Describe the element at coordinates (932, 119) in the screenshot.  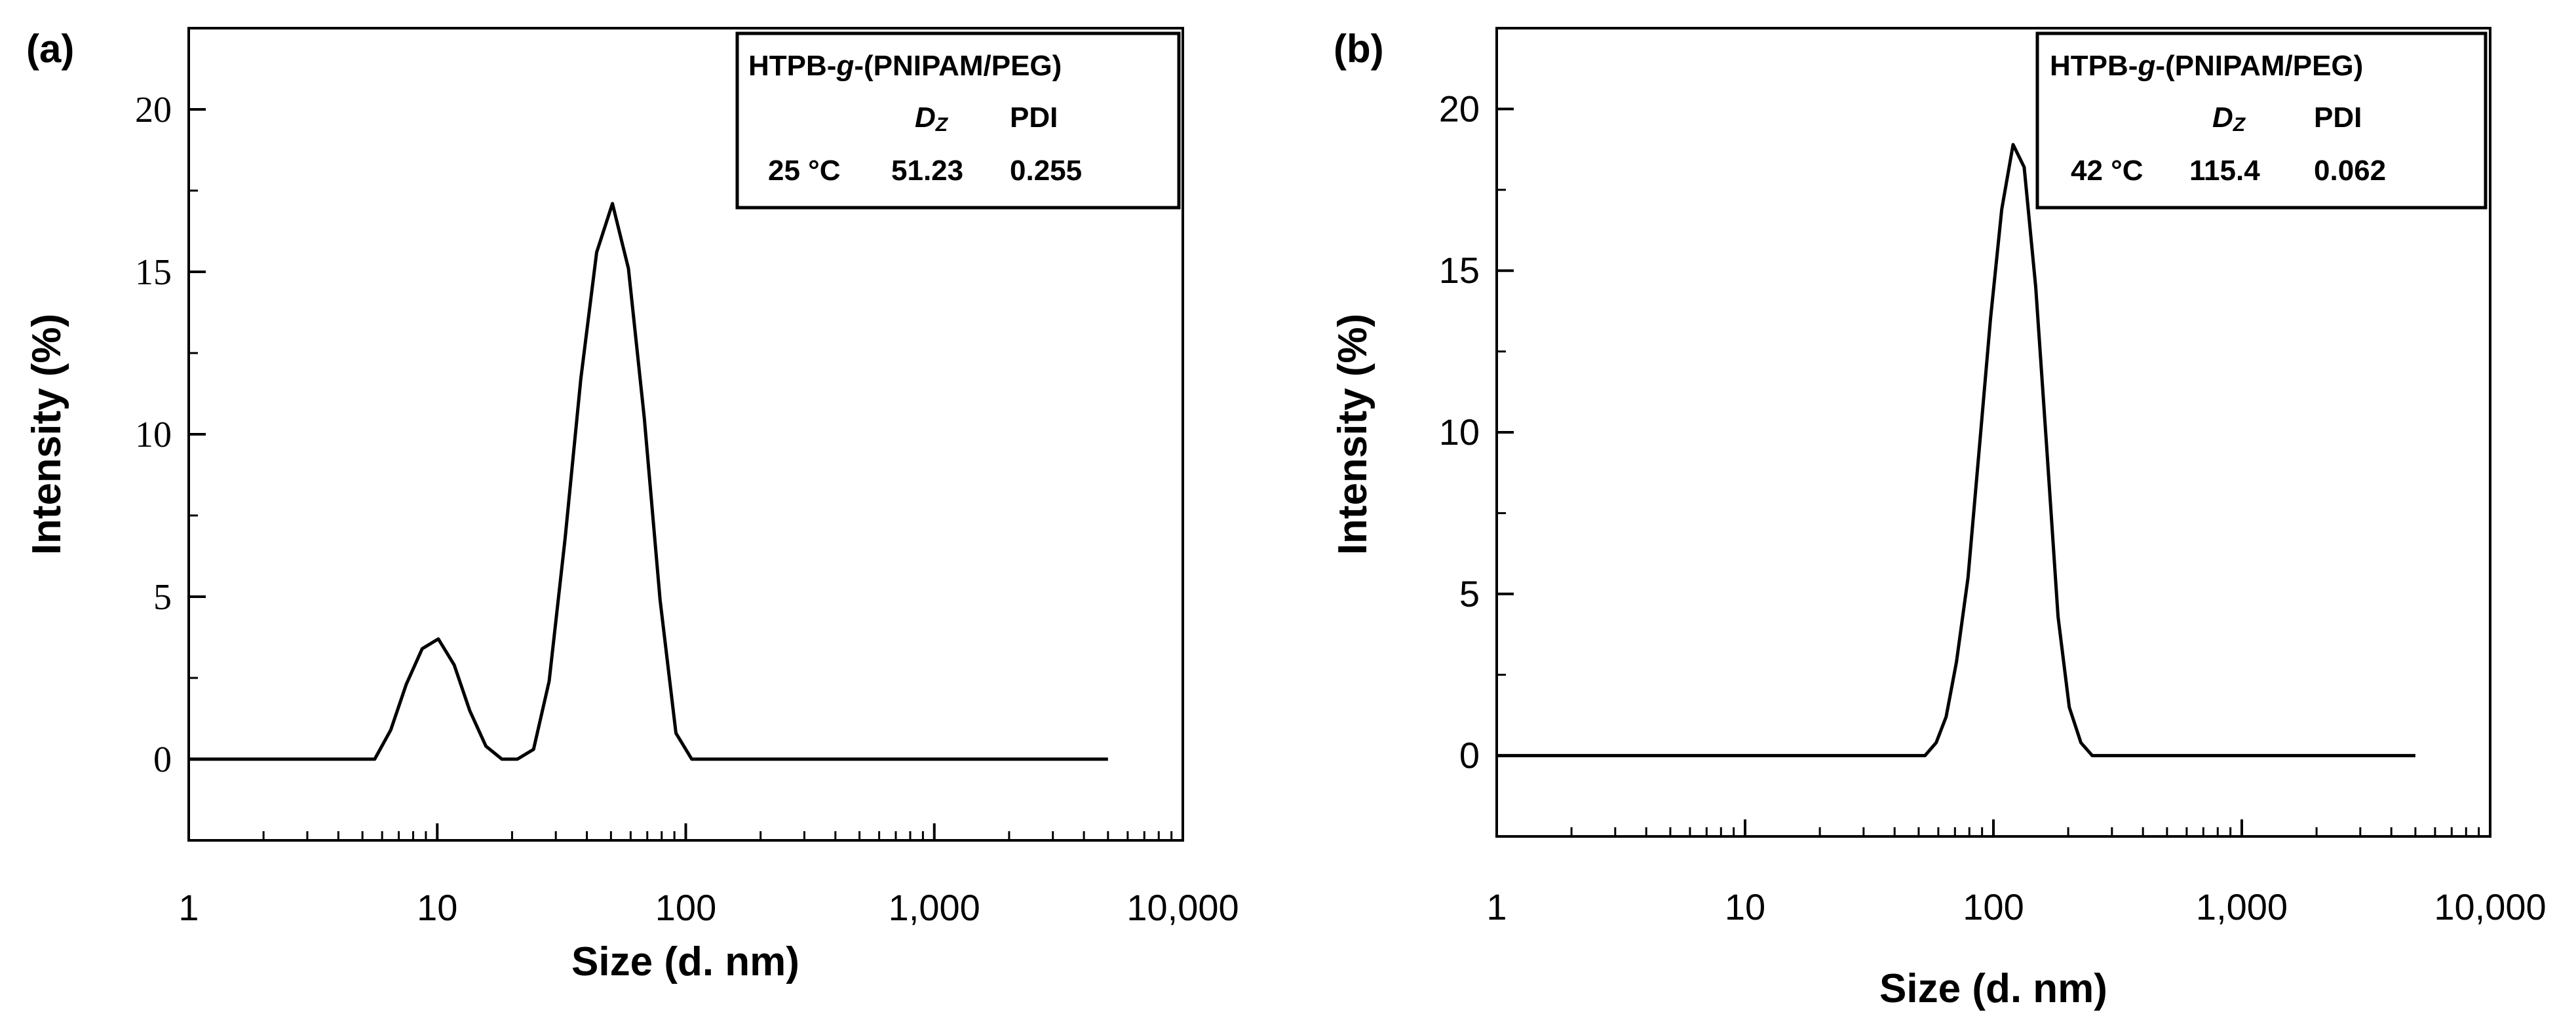
I see `legend-dz-header-a: DZ` at that location.